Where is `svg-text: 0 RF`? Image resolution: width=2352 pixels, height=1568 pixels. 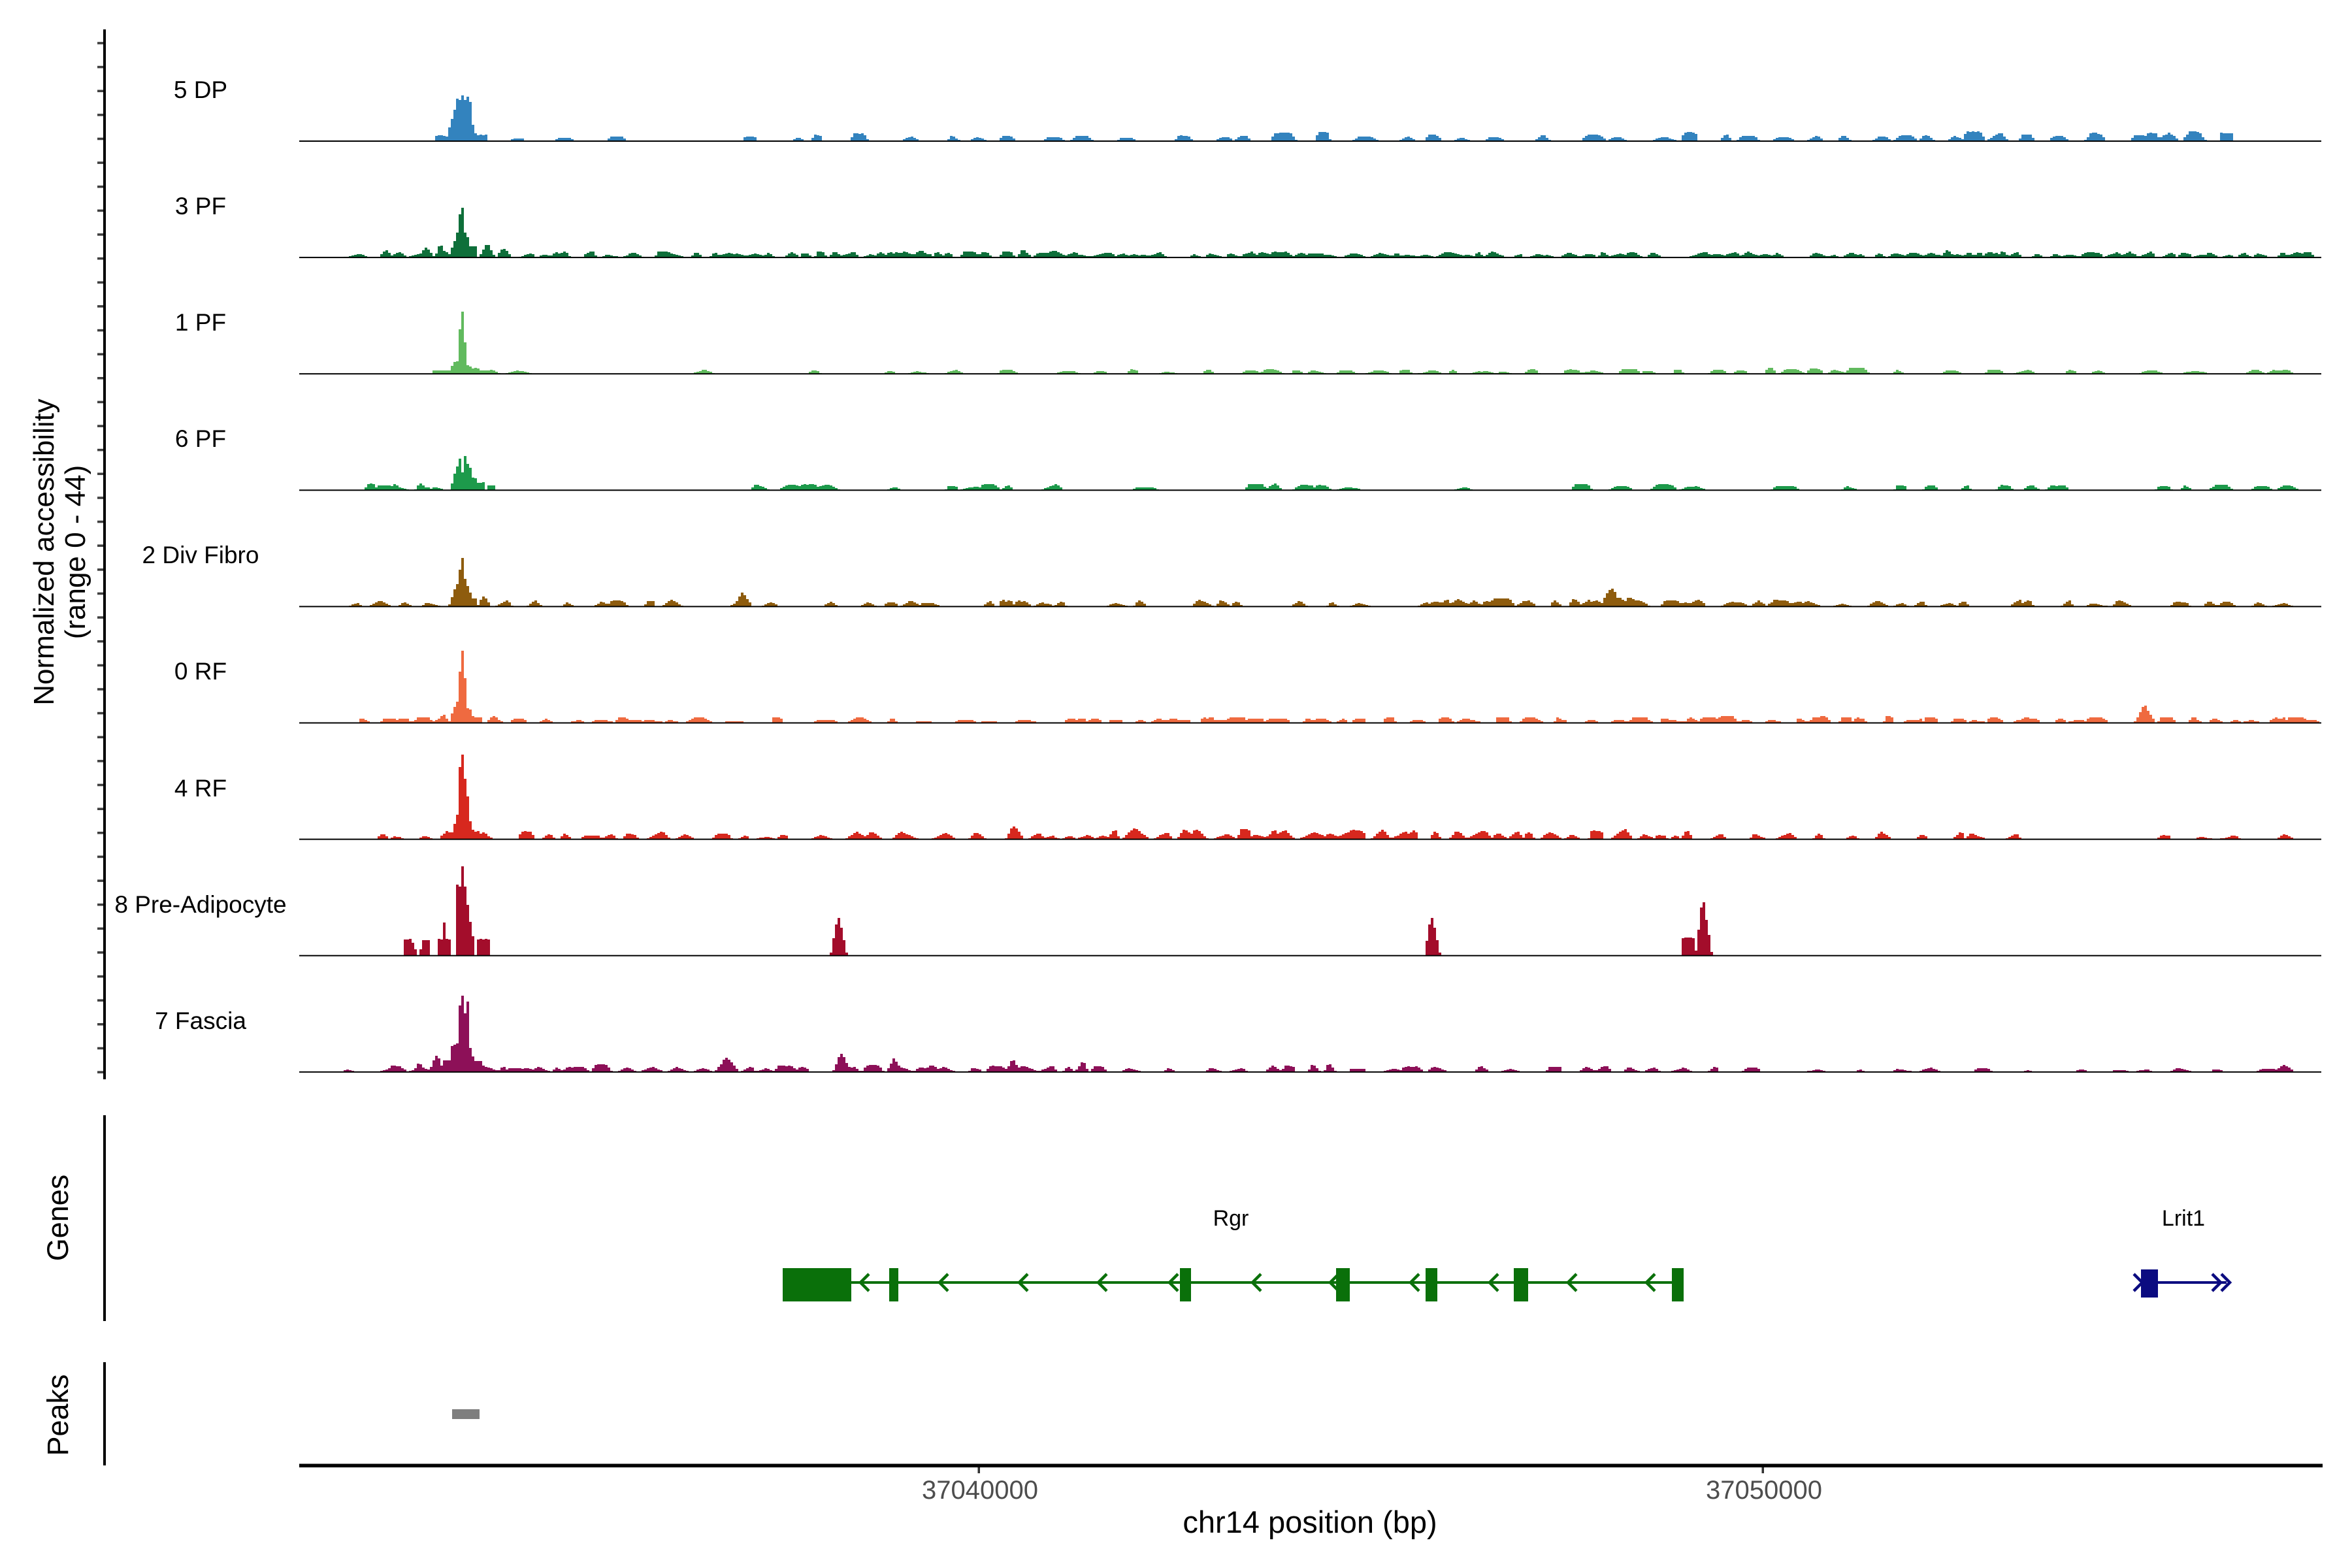
svg-text: 0 RF is located at coordinates (200, 671).